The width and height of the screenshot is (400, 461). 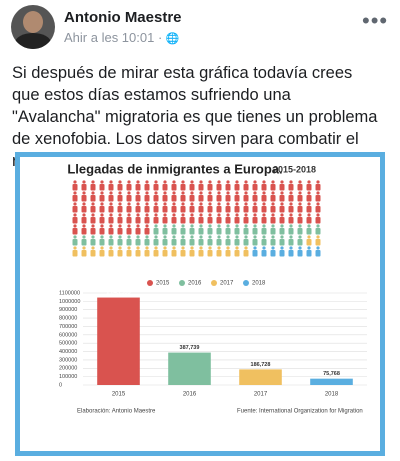 I want to click on x-tick-label: 2017, so click(x=261, y=395).